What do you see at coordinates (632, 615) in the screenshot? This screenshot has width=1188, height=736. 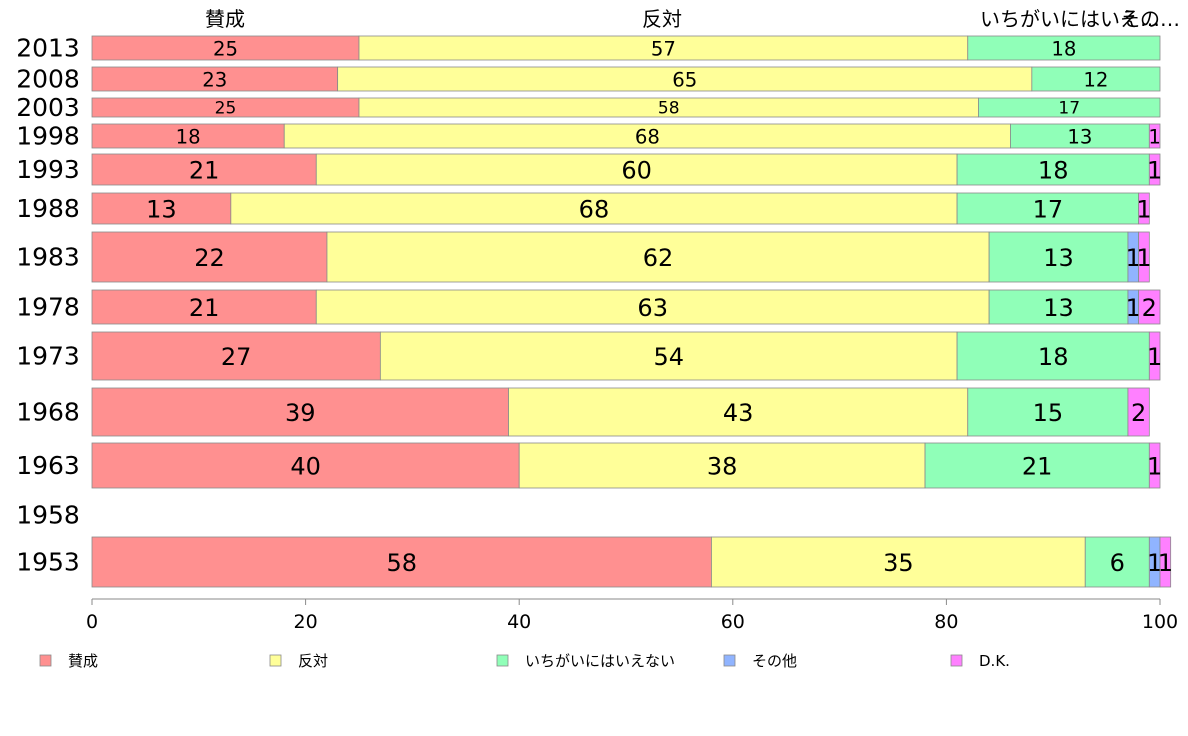 I see `x-axis: 0 20 40 60 80 100` at bounding box center [632, 615].